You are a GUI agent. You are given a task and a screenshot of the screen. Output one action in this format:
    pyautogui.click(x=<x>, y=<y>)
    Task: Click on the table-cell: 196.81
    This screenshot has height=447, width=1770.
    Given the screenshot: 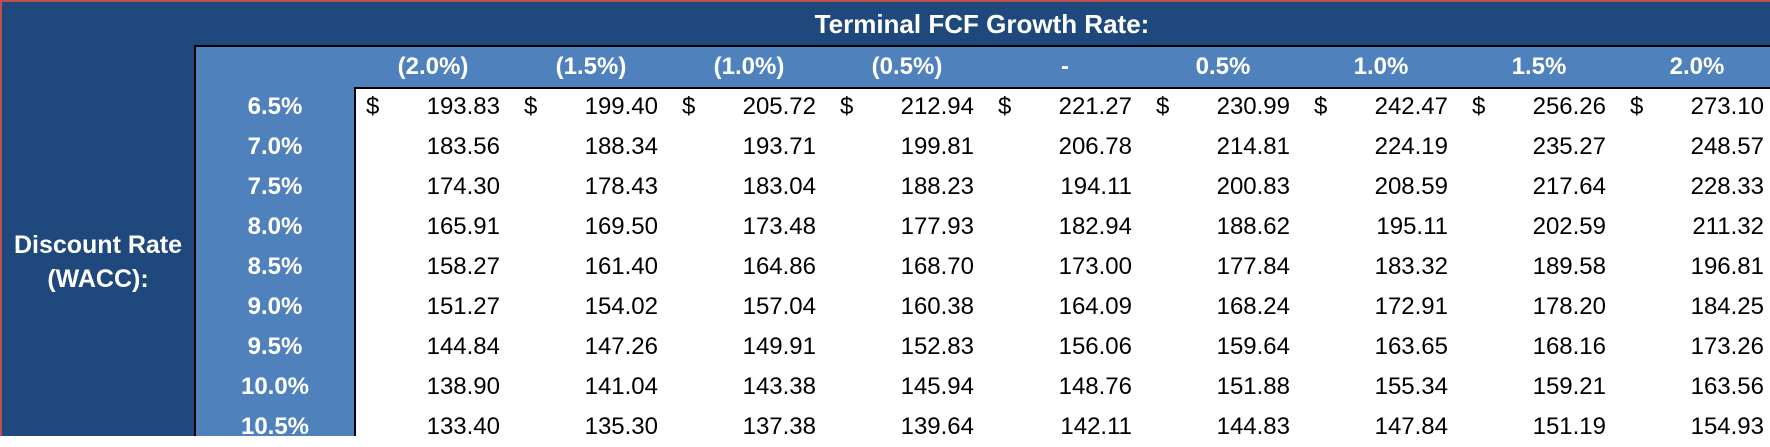 What is the action you would take?
    pyautogui.click(x=1695, y=267)
    